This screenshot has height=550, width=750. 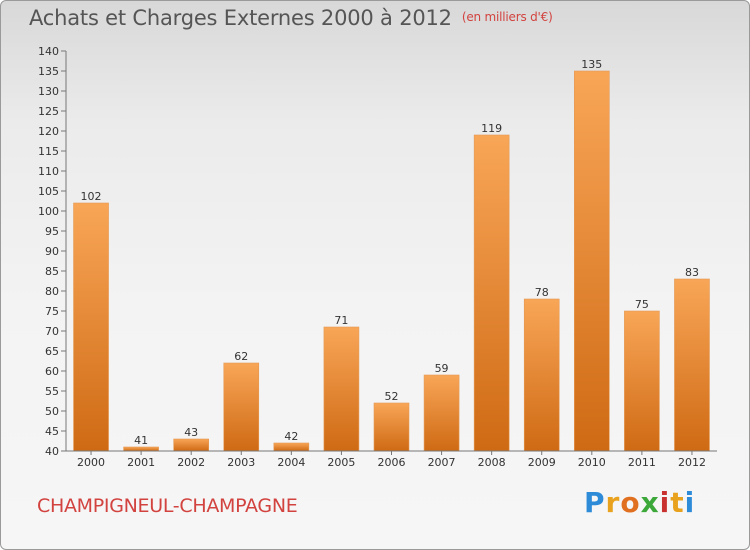 What do you see at coordinates (692, 462) in the screenshot?
I see `x-tick-label-2012: 2012` at bounding box center [692, 462].